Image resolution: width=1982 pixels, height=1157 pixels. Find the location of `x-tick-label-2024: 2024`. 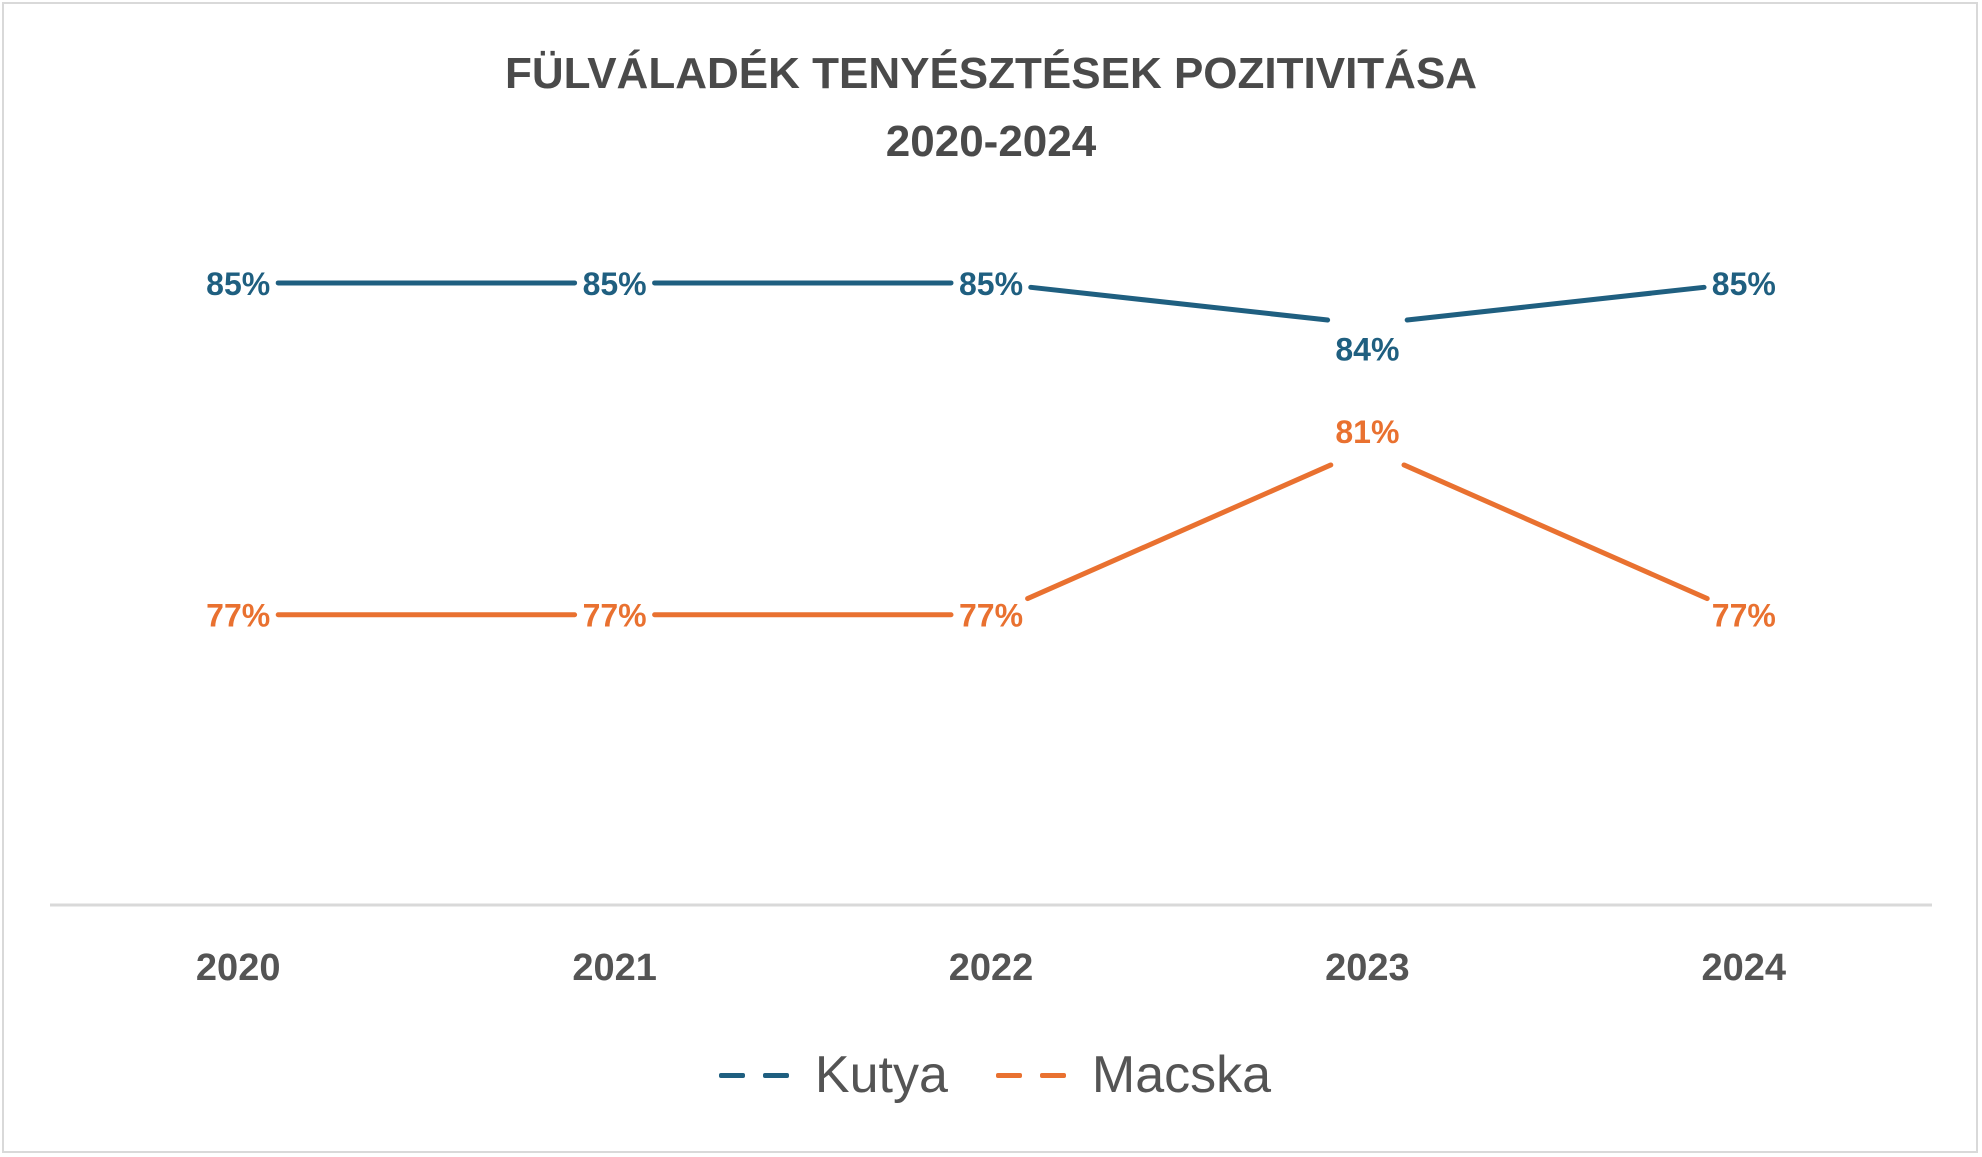

x-tick-label-2024: 2024 is located at coordinates (1744, 968).